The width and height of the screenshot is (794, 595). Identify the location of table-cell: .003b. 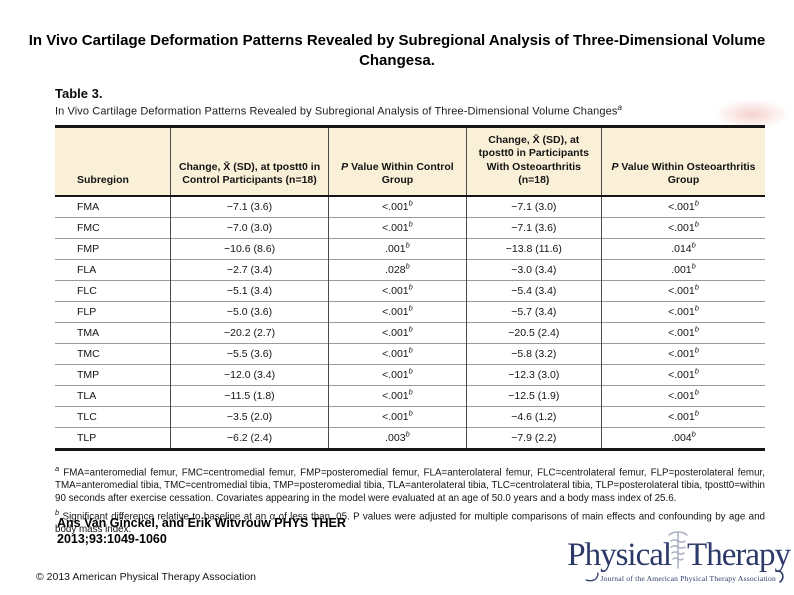
(397, 438).